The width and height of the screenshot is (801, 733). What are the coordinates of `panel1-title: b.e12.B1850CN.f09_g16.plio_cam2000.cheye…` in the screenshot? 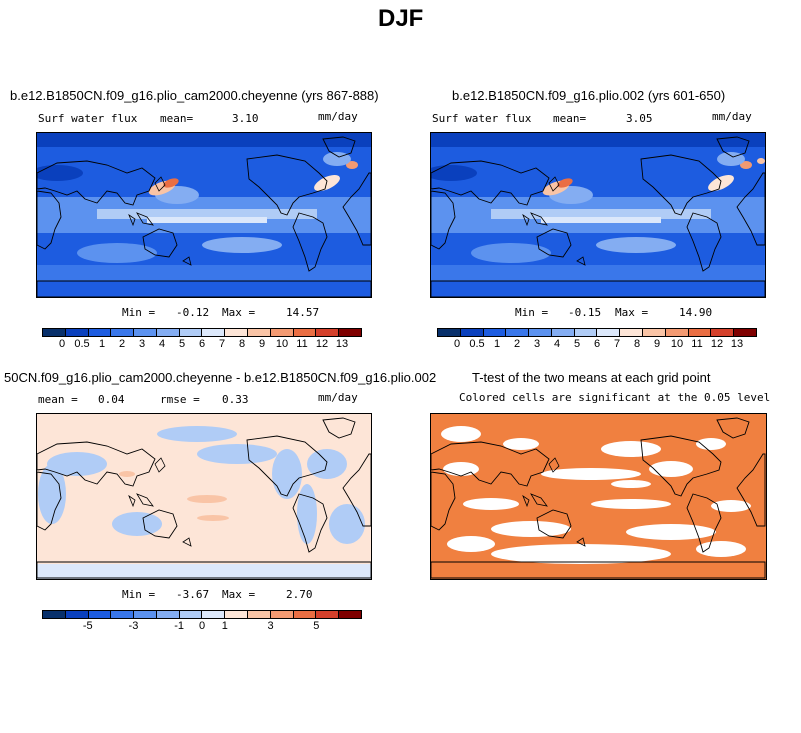 It's located at (194, 95).